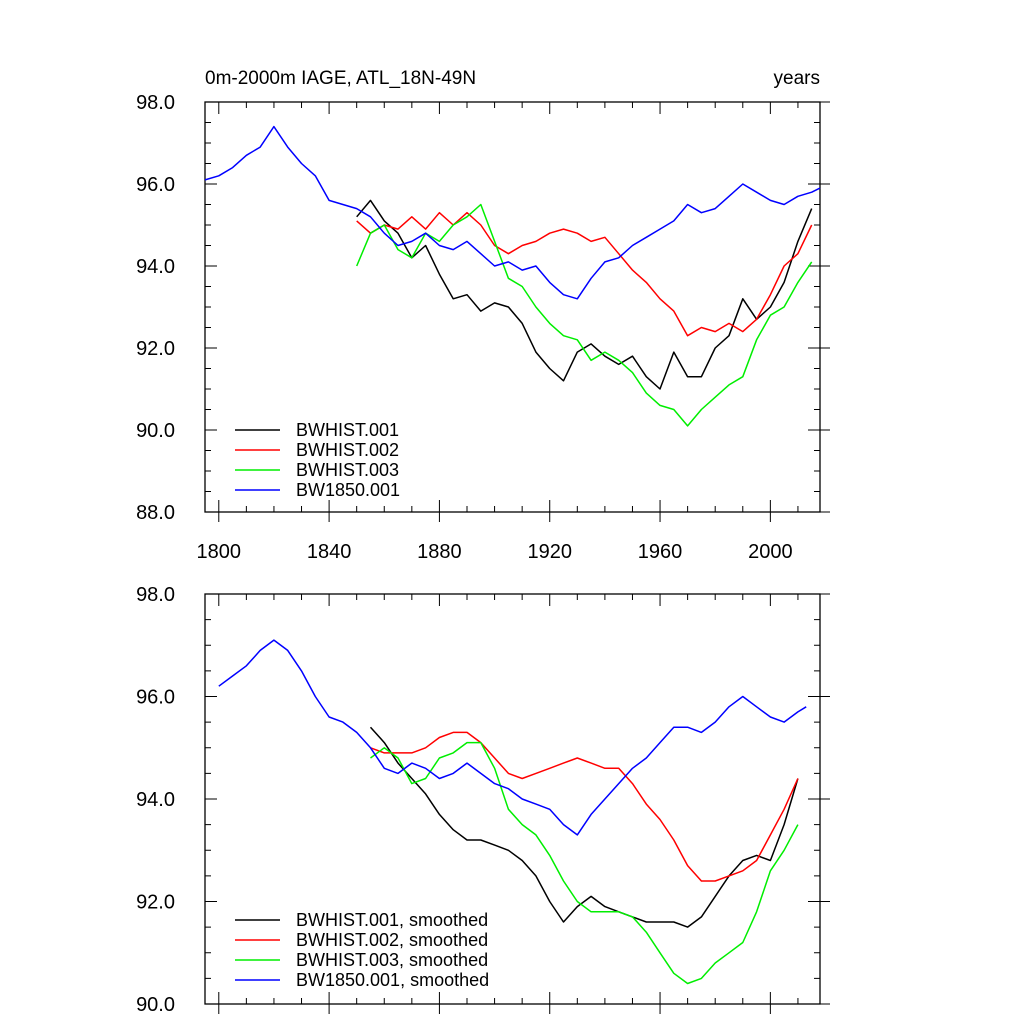 Image resolution: width=1024 pixels, height=1024 pixels. What do you see at coordinates (392, 920) in the screenshot?
I see `legend-label: BWHIST.001, smoothed` at bounding box center [392, 920].